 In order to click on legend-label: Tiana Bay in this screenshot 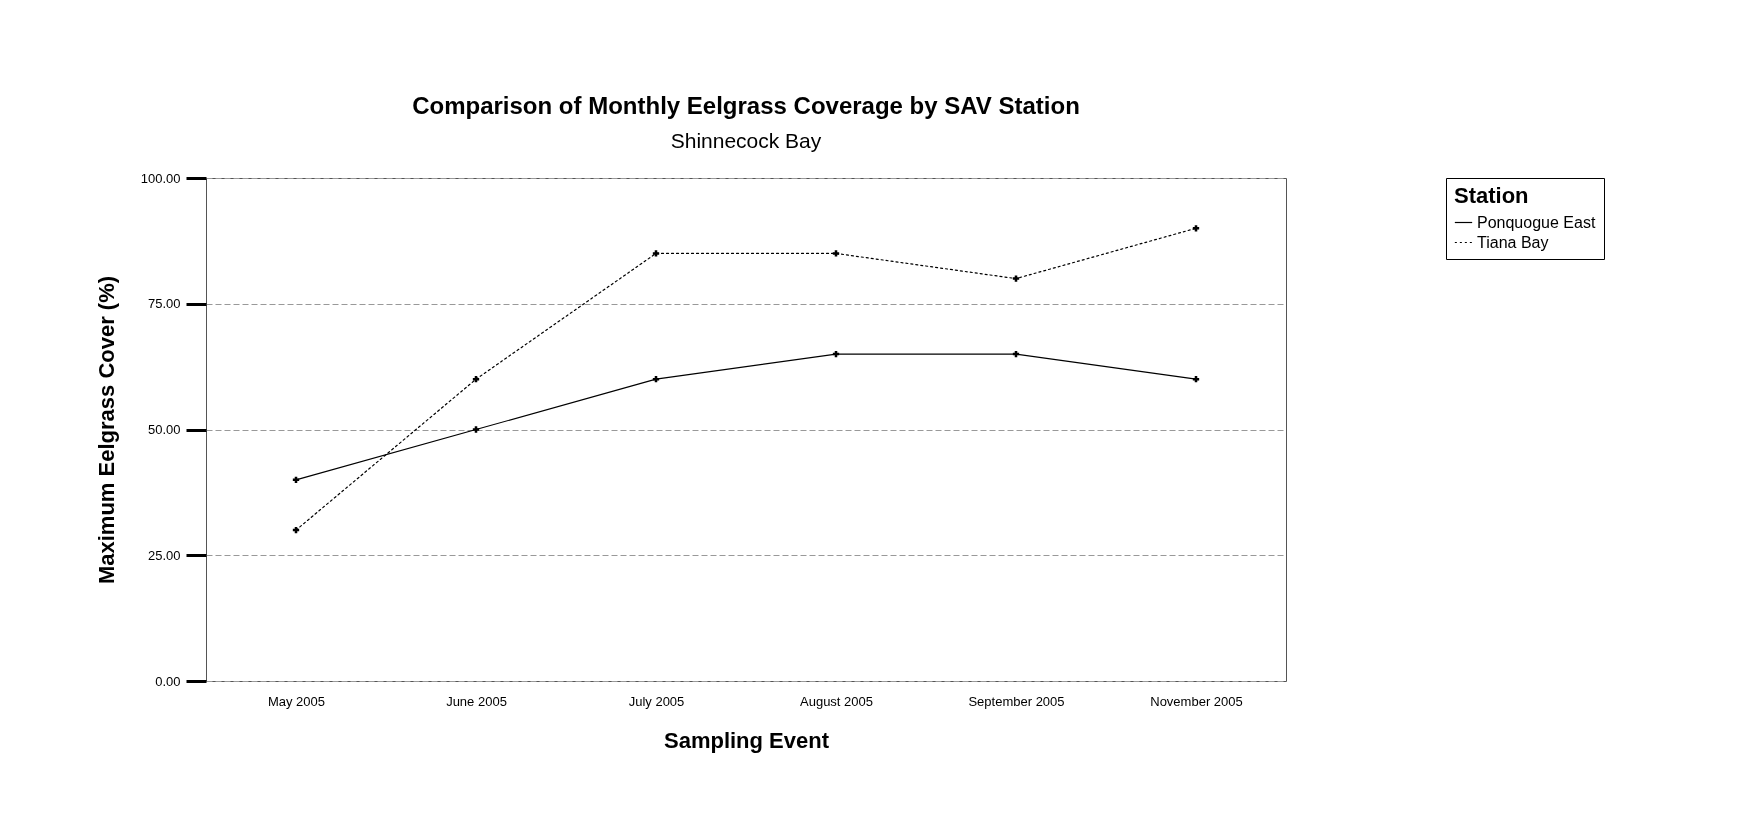, I will do `click(1513, 242)`.